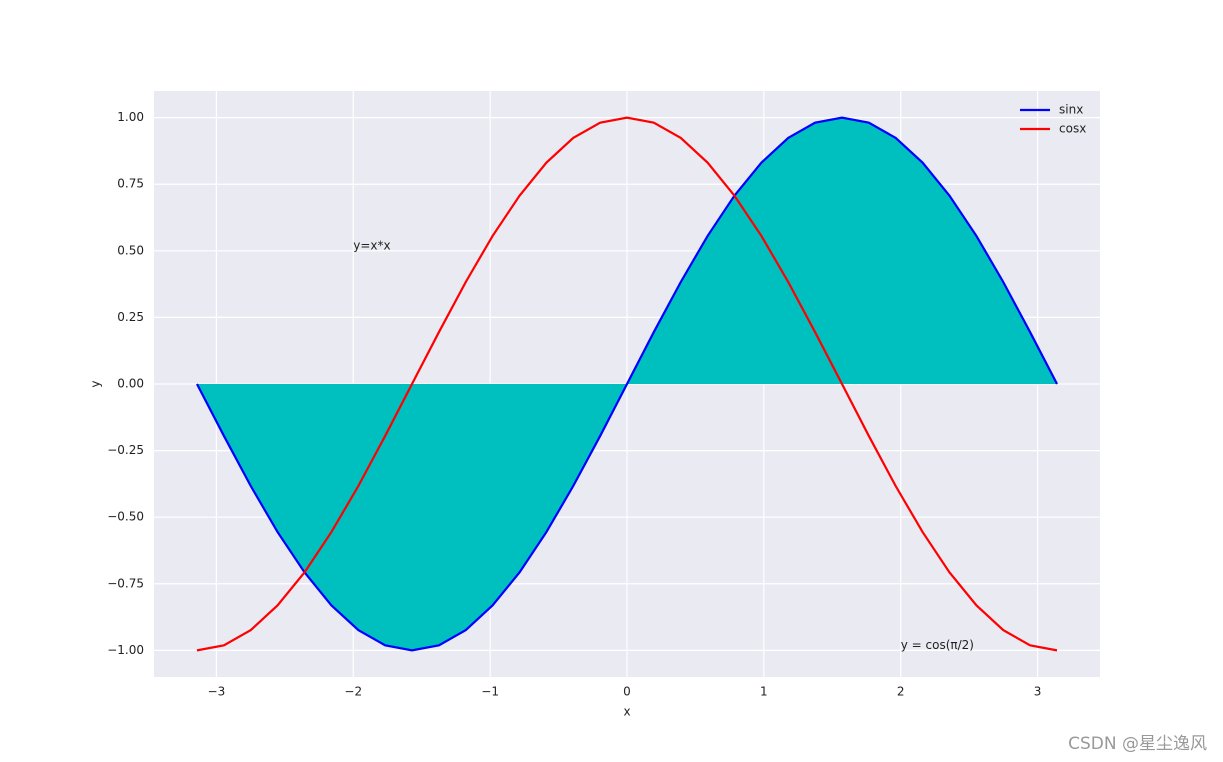 The width and height of the screenshot is (1223, 762). Describe the element at coordinates (1072, 129) in the screenshot. I see `legend-label: cosx` at that location.